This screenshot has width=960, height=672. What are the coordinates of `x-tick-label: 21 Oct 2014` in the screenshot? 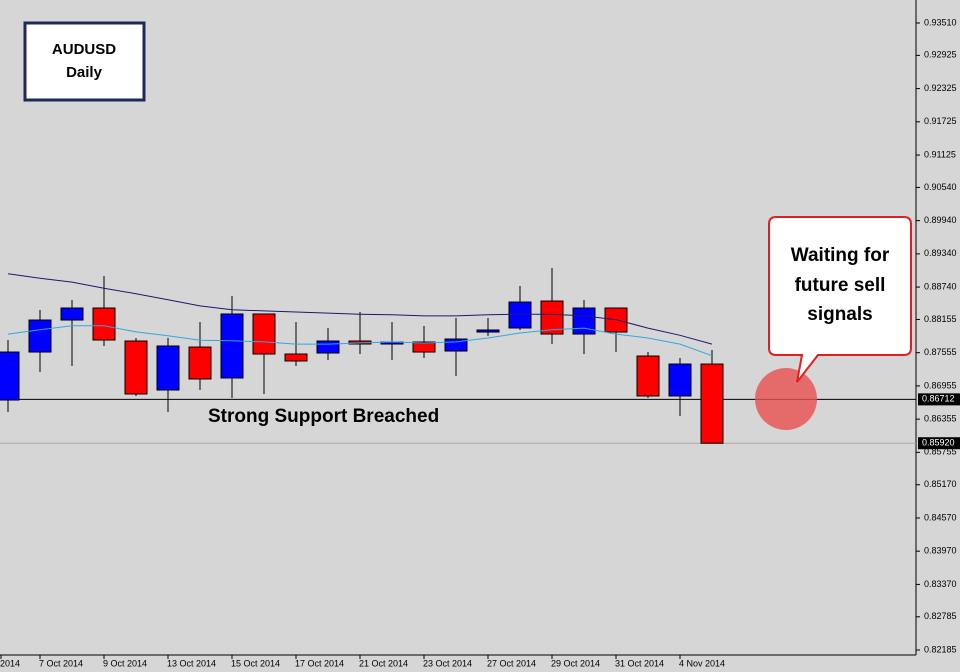 It's located at (383, 663).